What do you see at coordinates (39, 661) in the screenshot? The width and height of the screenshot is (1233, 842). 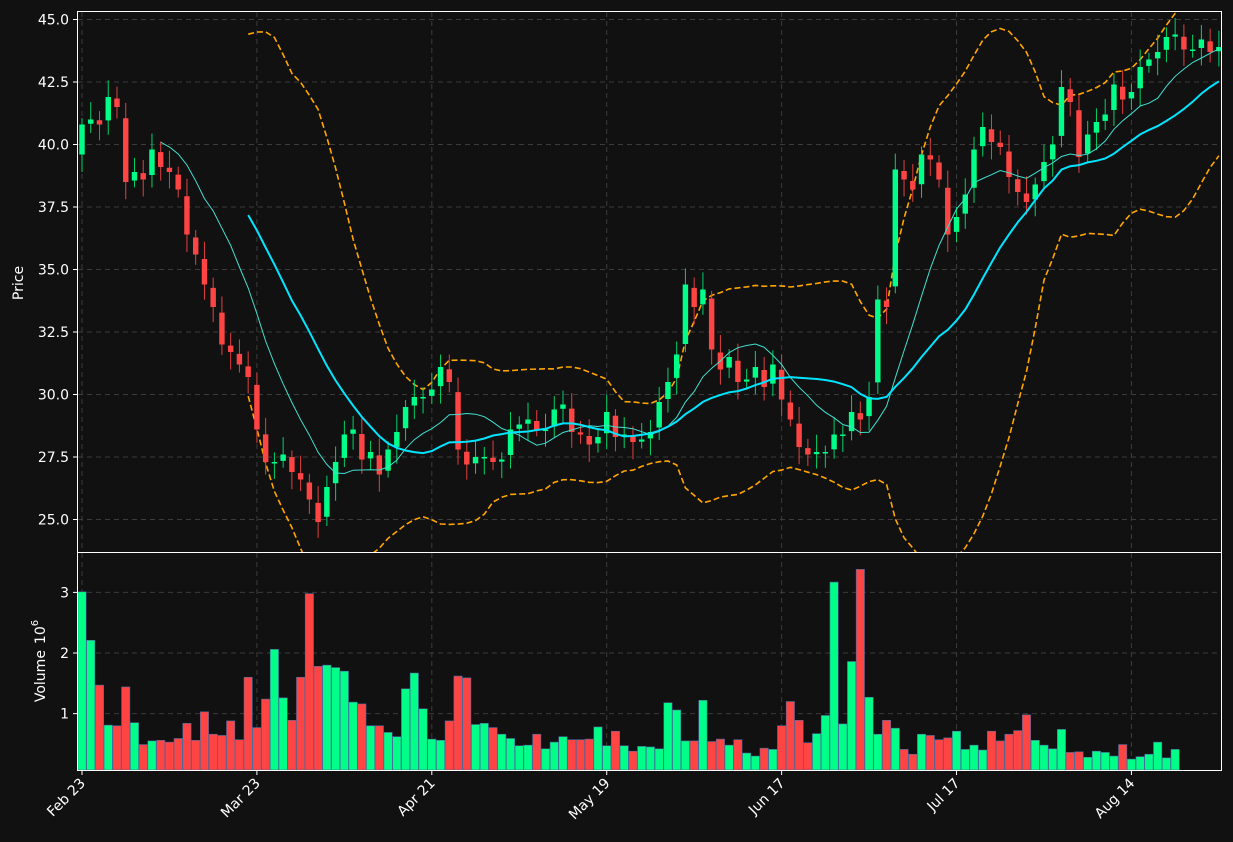 I see `volume-axis-label: Volume 106` at bounding box center [39, 661].